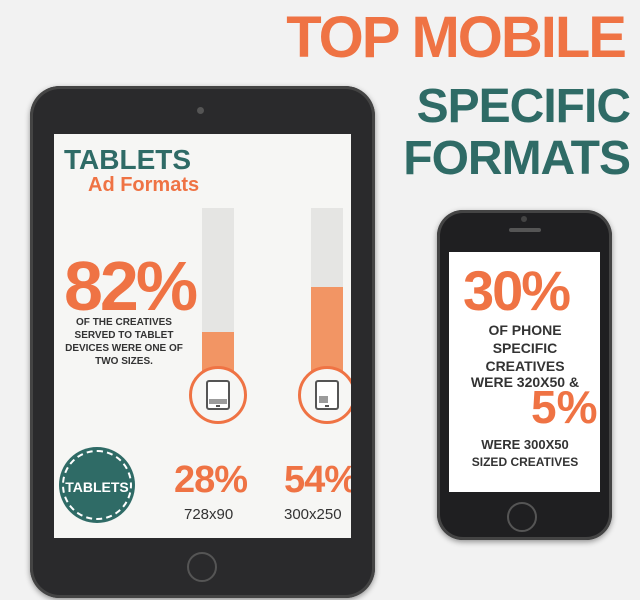 Image resolution: width=640 pixels, height=600 pixels. Describe the element at coordinates (218, 395) in the screenshot. I see `leaderboard-tablet-icon` at that location.